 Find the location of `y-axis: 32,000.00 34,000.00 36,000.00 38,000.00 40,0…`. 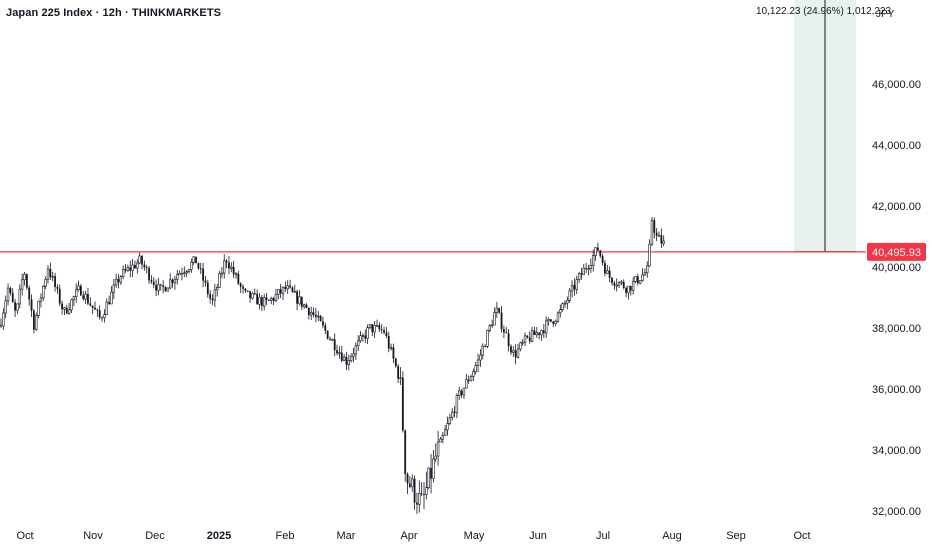

y-axis: 32,000.00 34,000.00 36,000.00 38,000.00 40,0… is located at coordinates (896, 298).